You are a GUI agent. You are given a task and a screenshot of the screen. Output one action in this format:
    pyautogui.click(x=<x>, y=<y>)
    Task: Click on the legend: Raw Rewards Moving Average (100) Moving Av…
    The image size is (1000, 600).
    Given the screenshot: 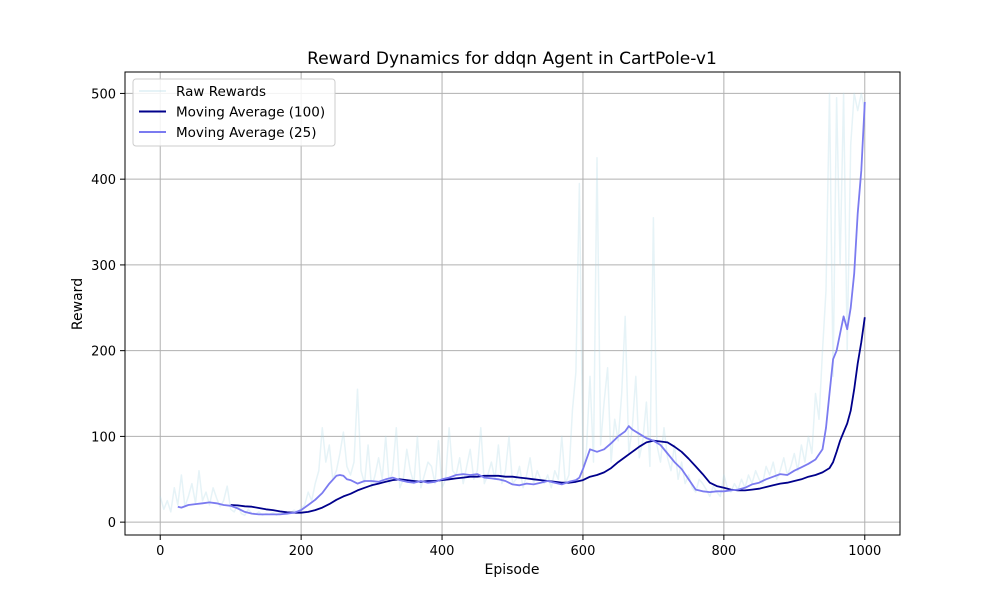 What is the action you would take?
    pyautogui.click(x=234, y=112)
    